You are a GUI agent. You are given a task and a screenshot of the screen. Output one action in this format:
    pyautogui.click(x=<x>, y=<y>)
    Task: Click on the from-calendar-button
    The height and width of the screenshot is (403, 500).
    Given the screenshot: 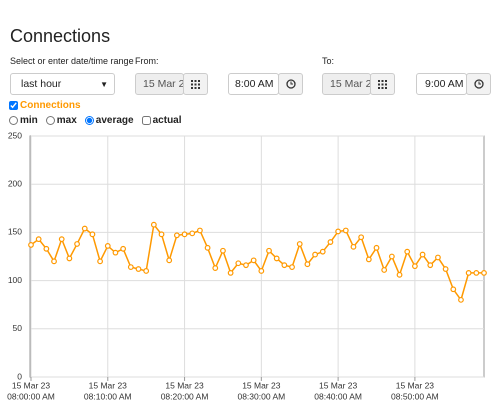 What is the action you would take?
    pyautogui.click(x=195, y=84)
    